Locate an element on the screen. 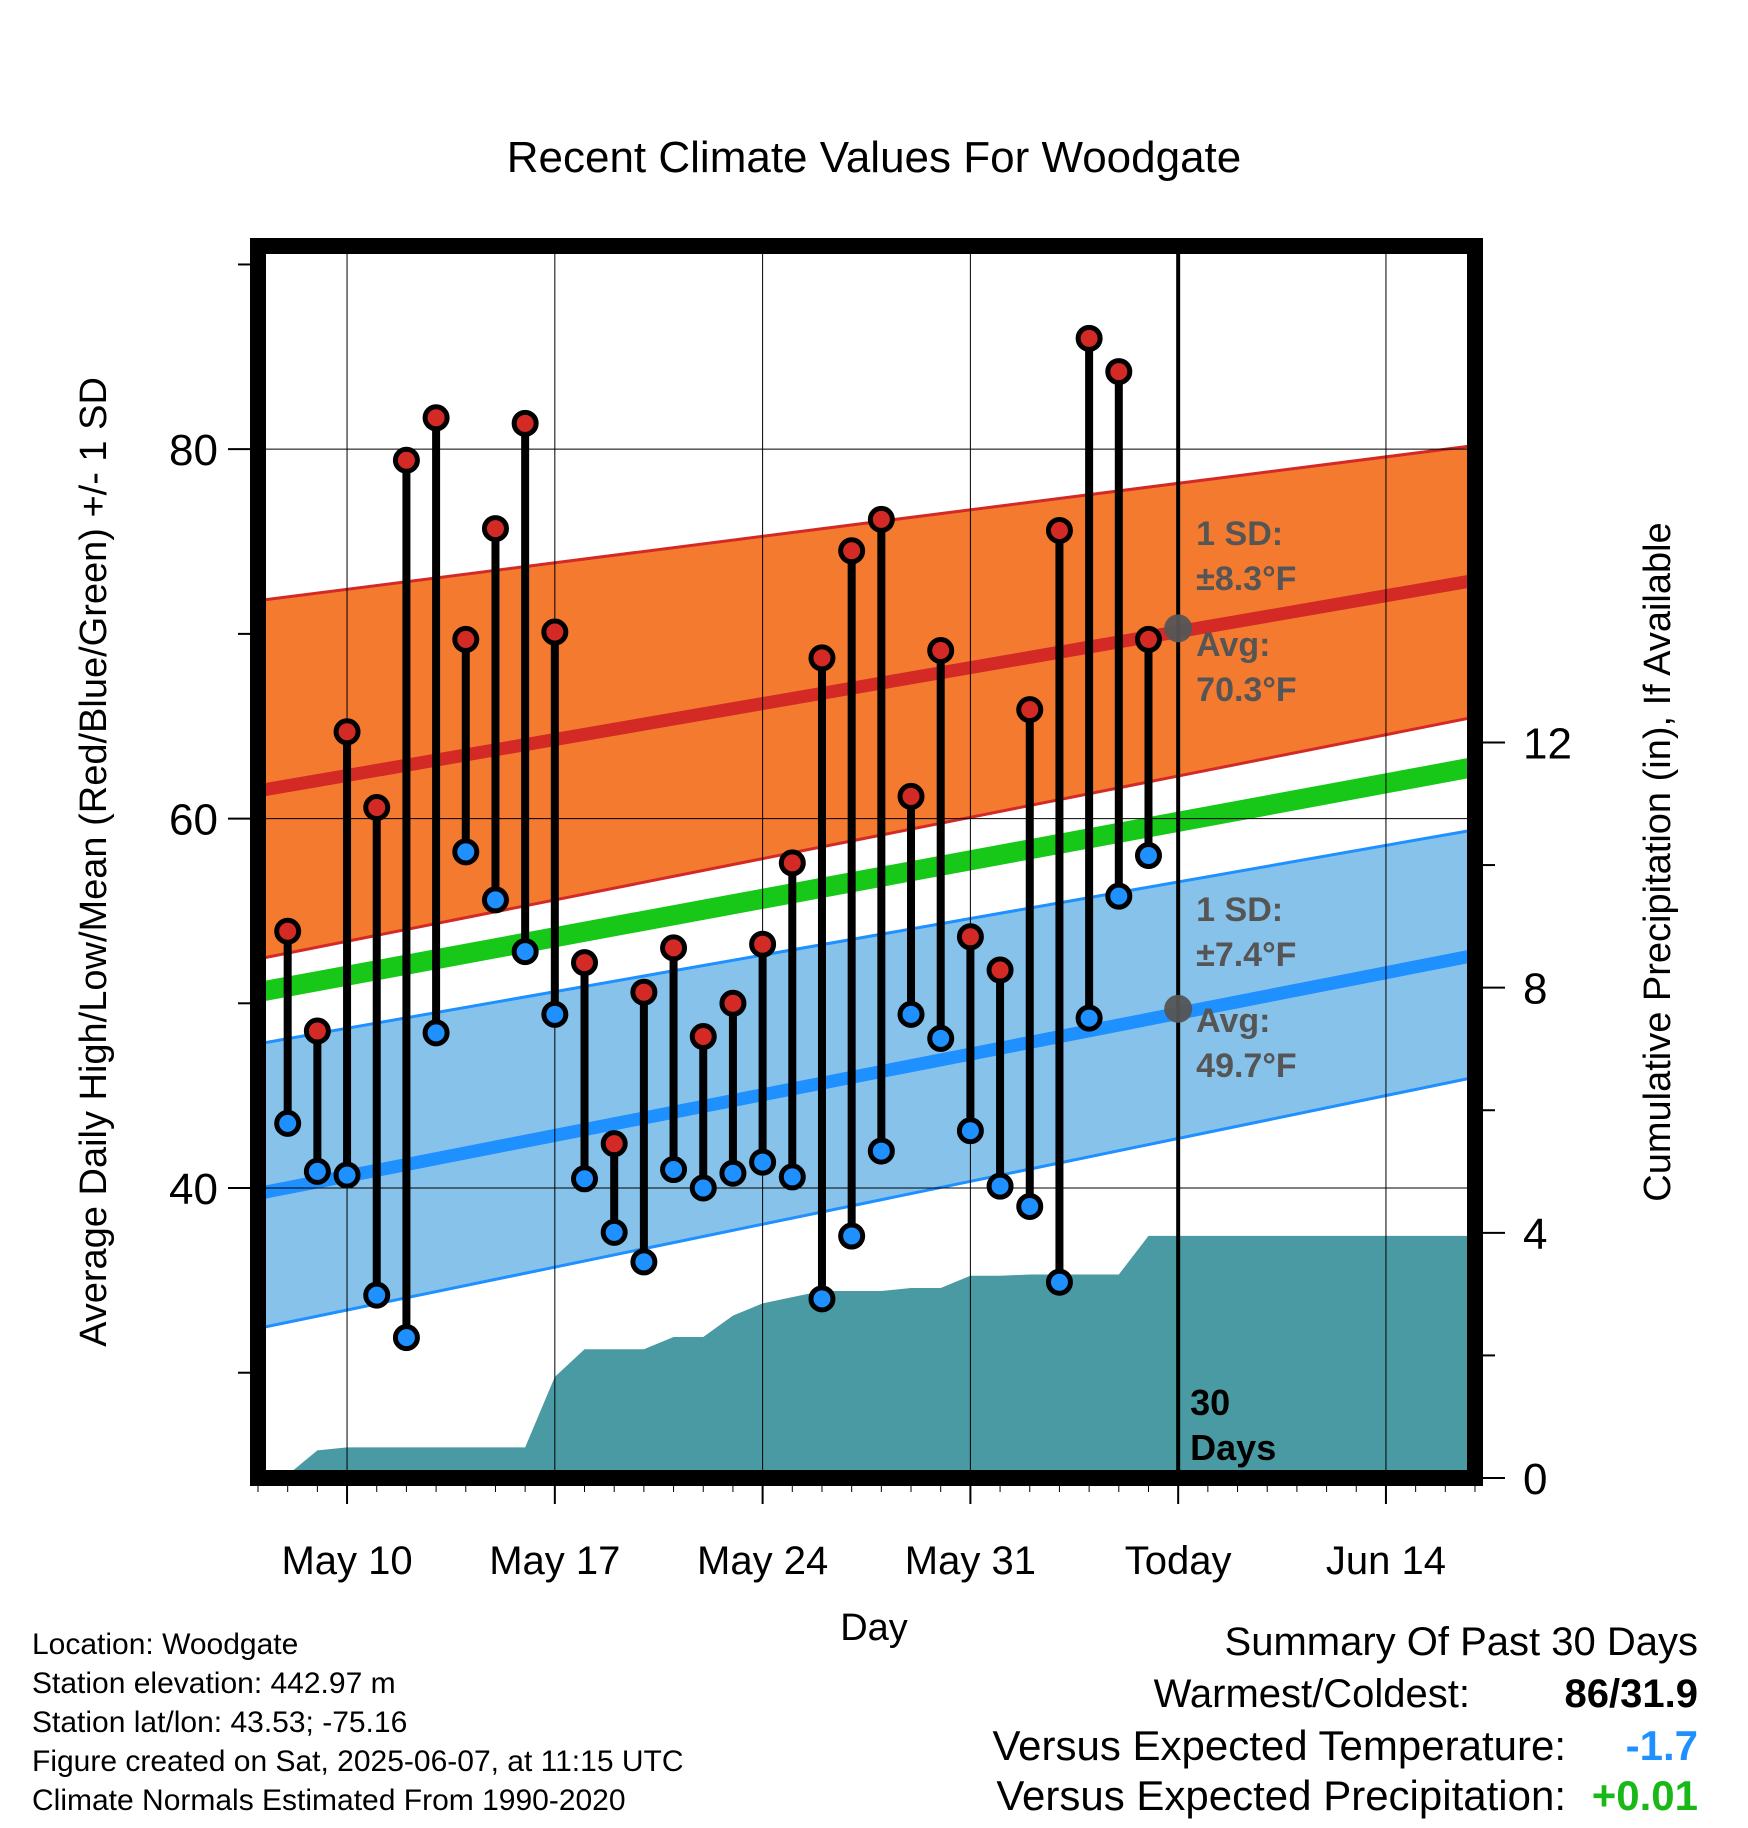 This screenshot has width=1748, height=1828. warmest-coldest-value: 86/31.9 is located at coordinates (1631, 1694).